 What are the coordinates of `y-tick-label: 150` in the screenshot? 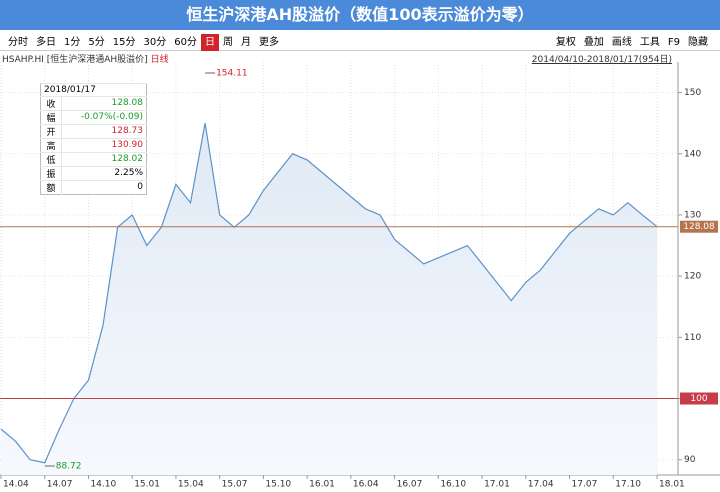 It's located at (692, 93).